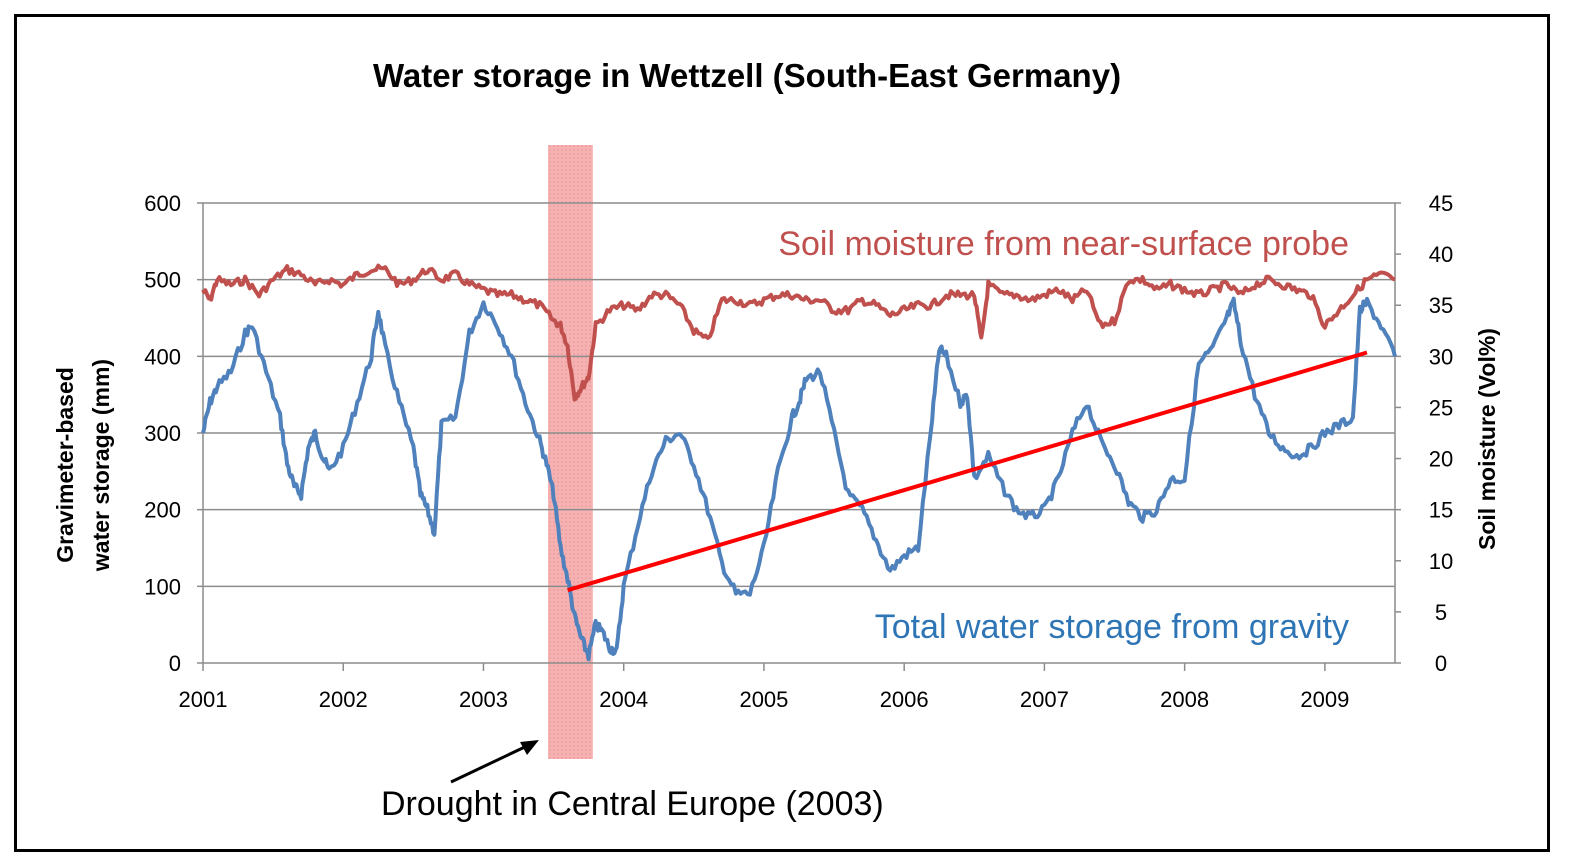 The height and width of the screenshot is (863, 1572). What do you see at coordinates (162, 203) in the screenshot?
I see `left-tick-label: 600` at bounding box center [162, 203].